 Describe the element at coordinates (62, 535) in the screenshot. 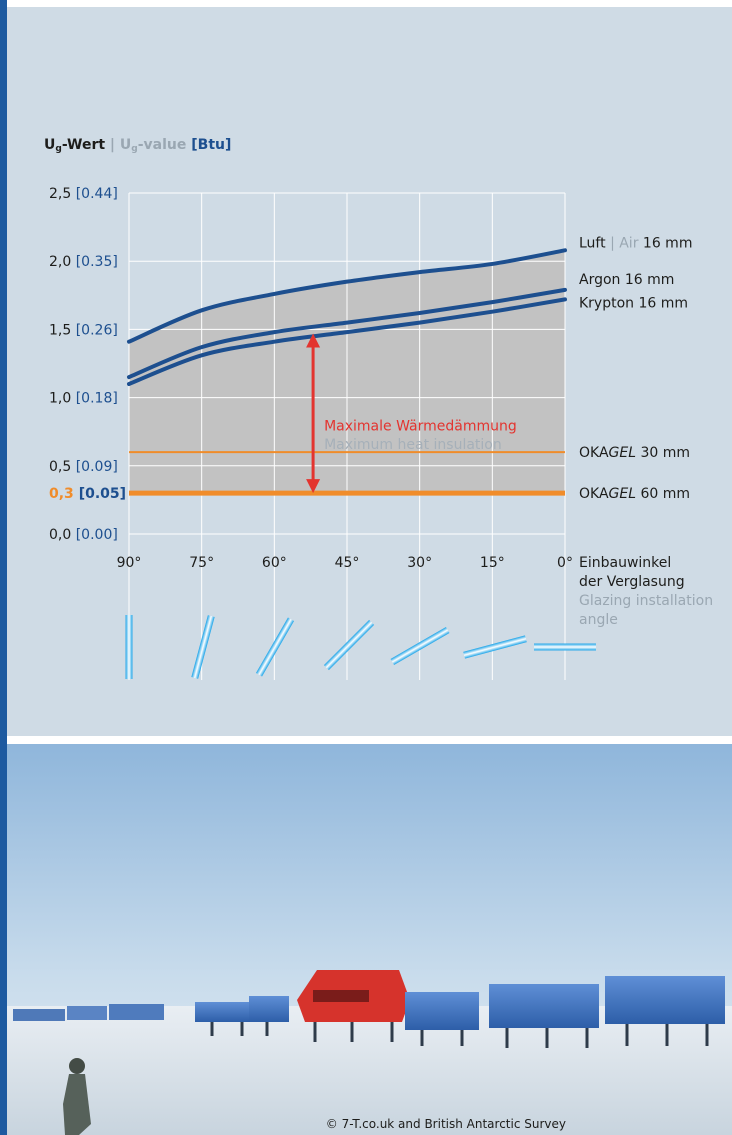

I see `y-tick-value: 0,0` at that location.